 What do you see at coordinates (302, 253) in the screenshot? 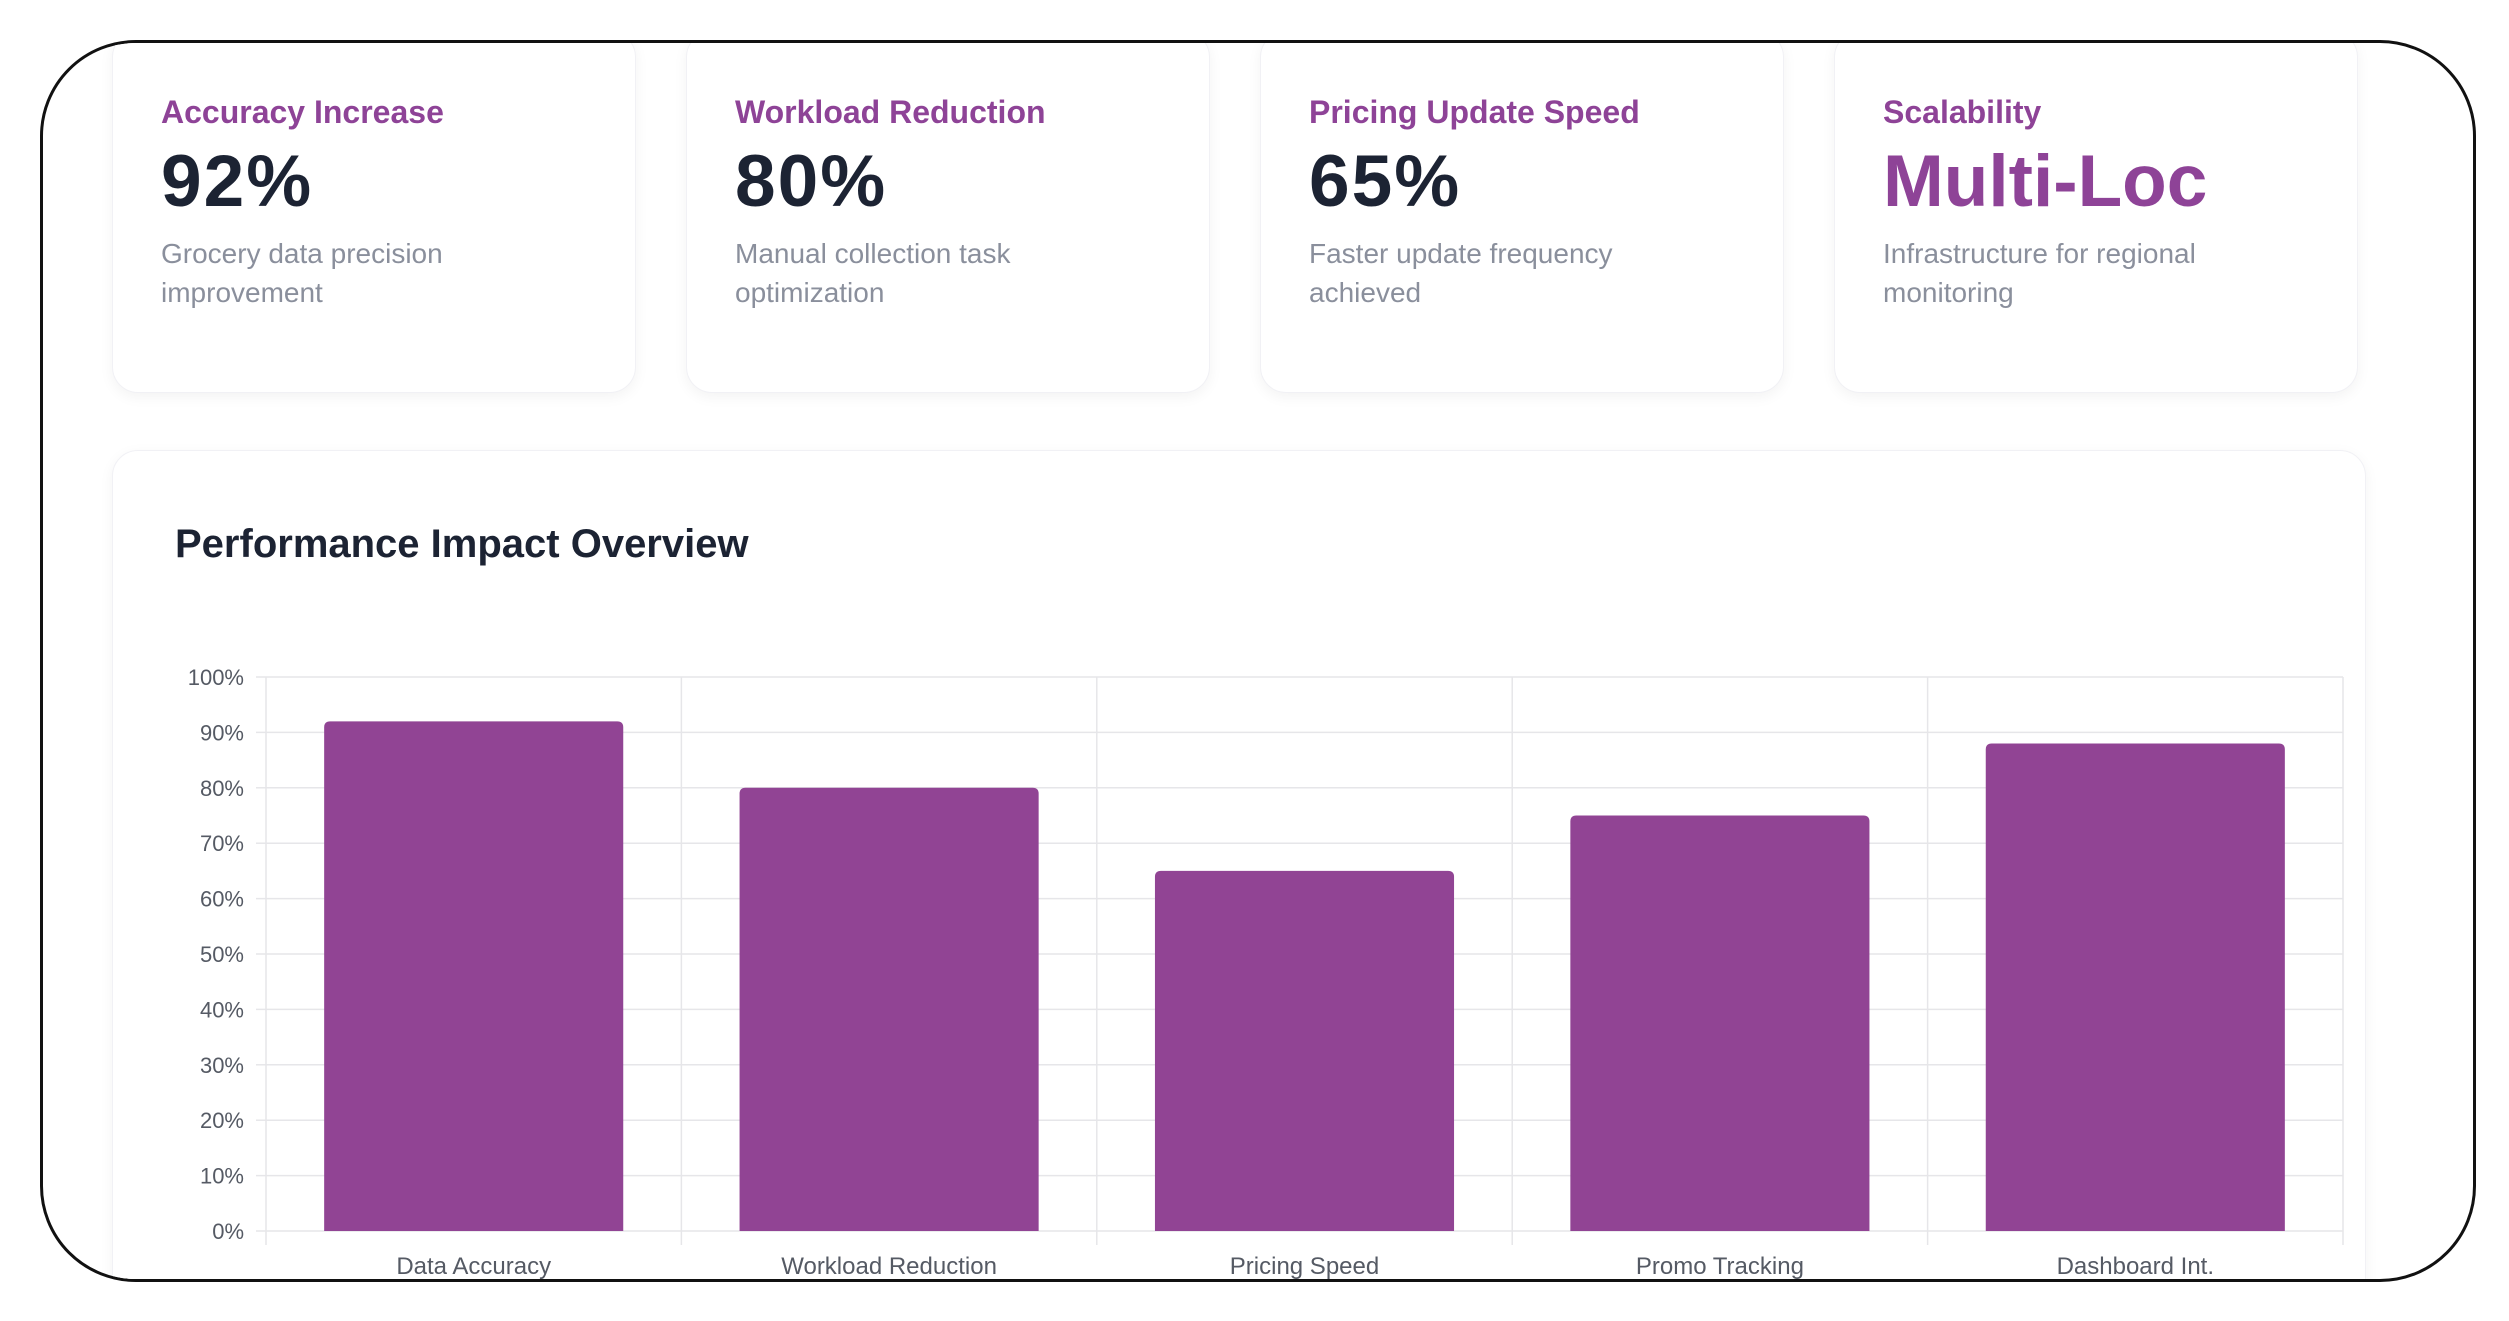
I see `stat-description-line: Grocery data precision` at bounding box center [302, 253].